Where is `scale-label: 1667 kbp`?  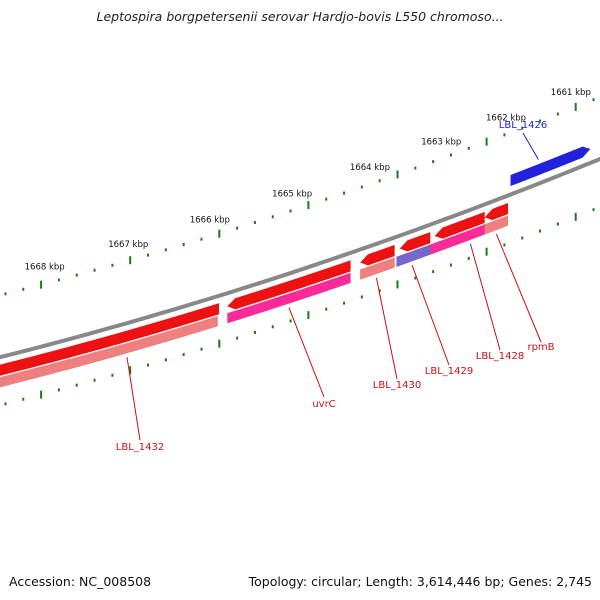
scale-label: 1667 kbp is located at coordinates (128, 245).